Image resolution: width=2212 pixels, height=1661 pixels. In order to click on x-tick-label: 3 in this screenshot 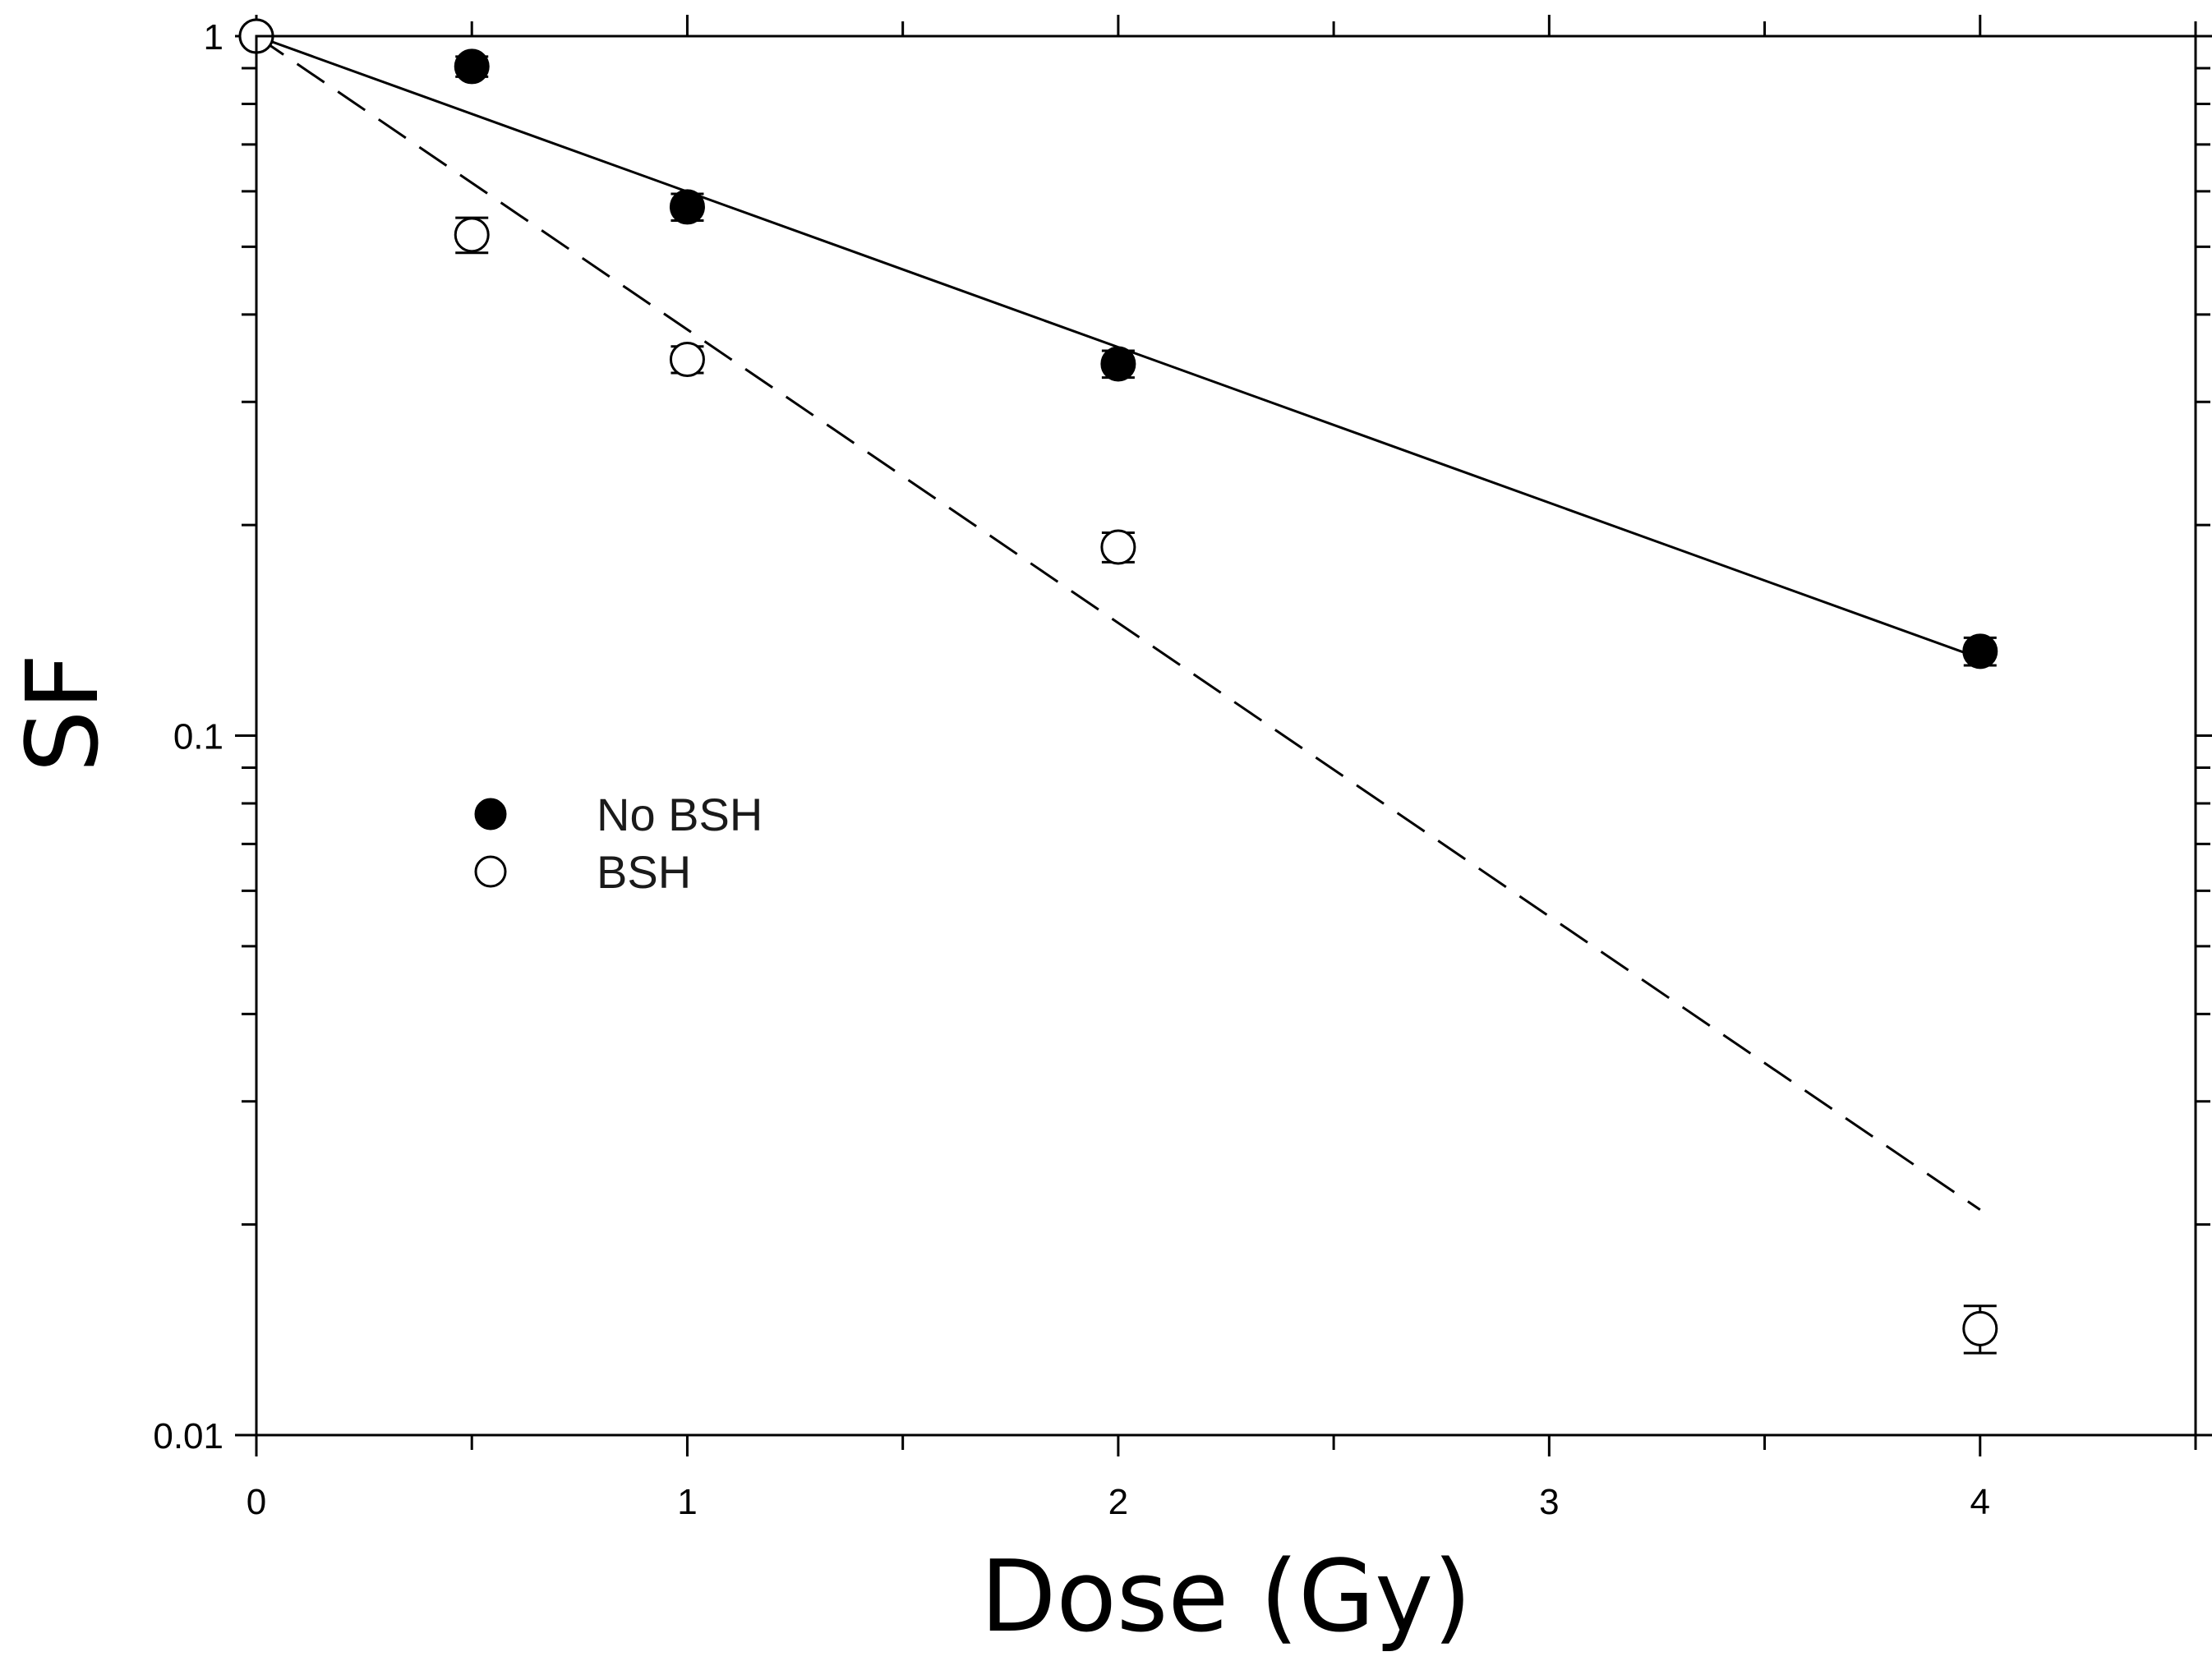, I will do `click(1549, 1502)`.